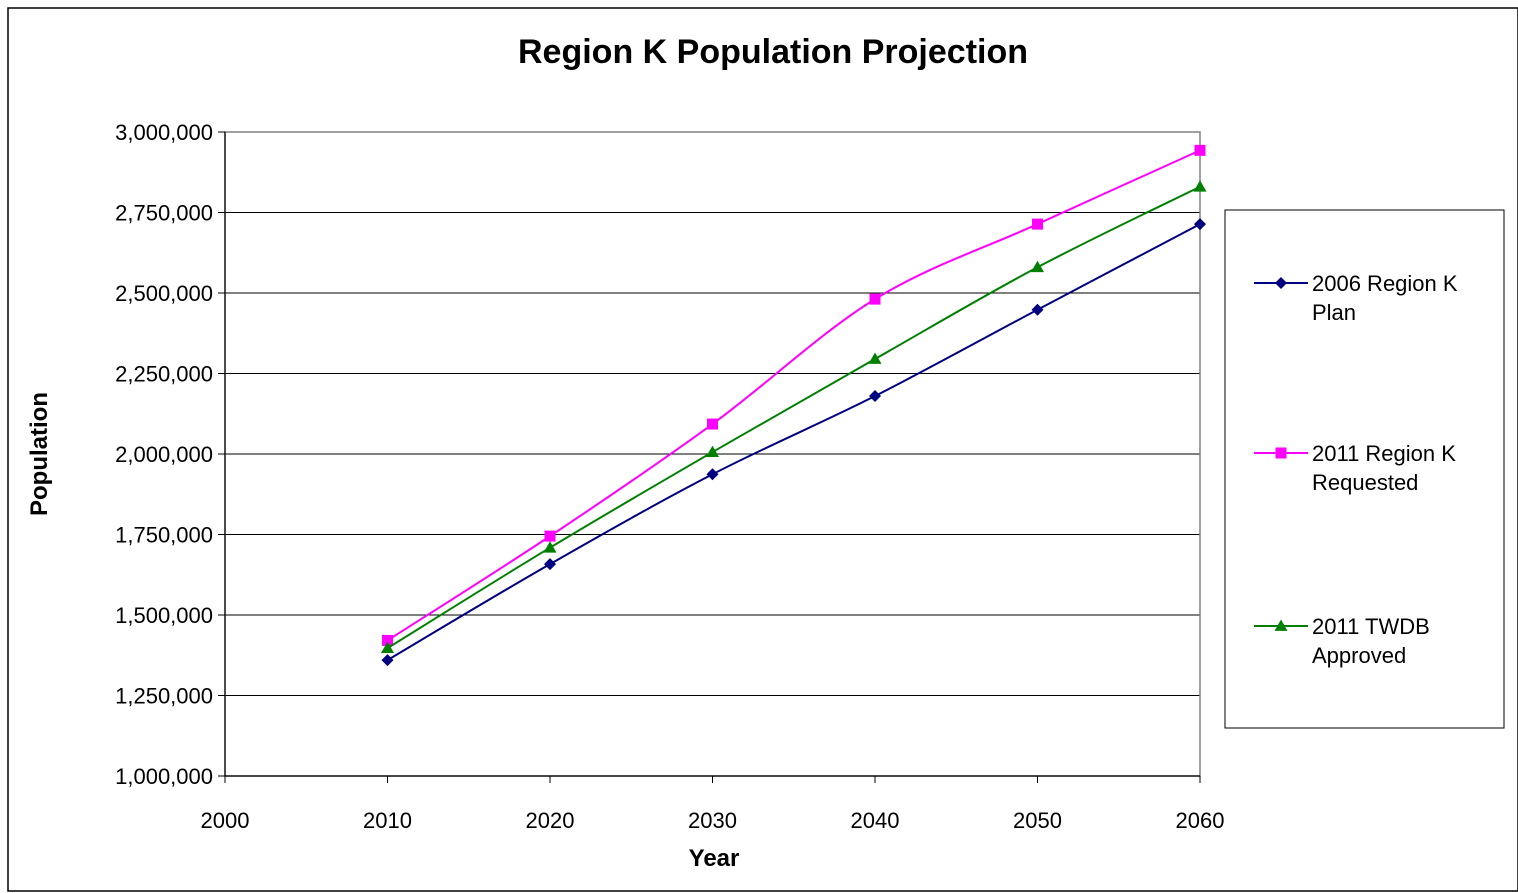 The image size is (1518, 893). What do you see at coordinates (225, 820) in the screenshot?
I see `x-tick-label: 2000` at bounding box center [225, 820].